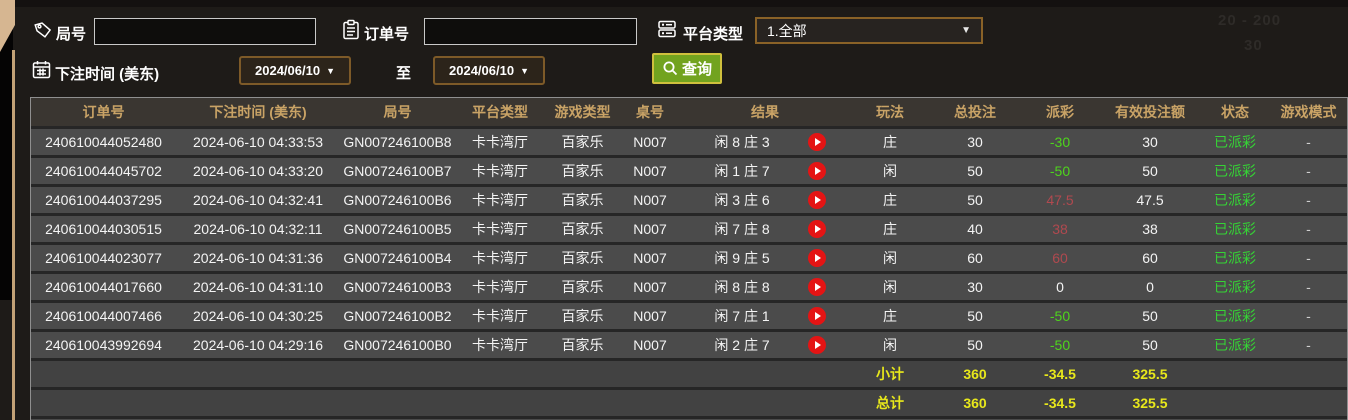 This screenshot has width=1348, height=420. I want to click on background-limit-text-2: 30, so click(1253, 45).